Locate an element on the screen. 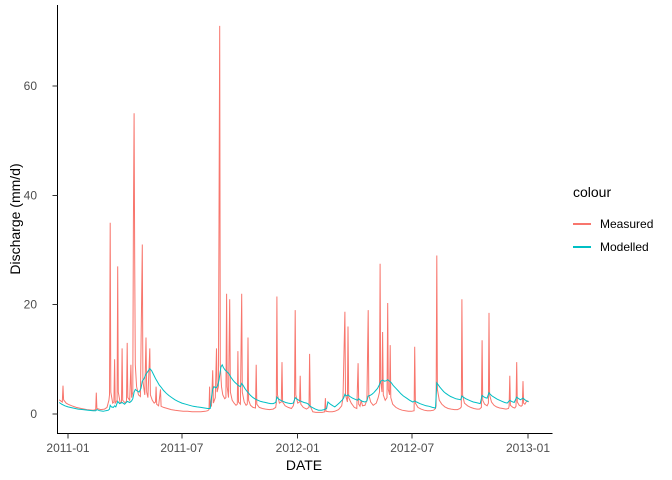 This screenshot has width=672, height=480. svg-text: 2013-01 is located at coordinates (528, 448).